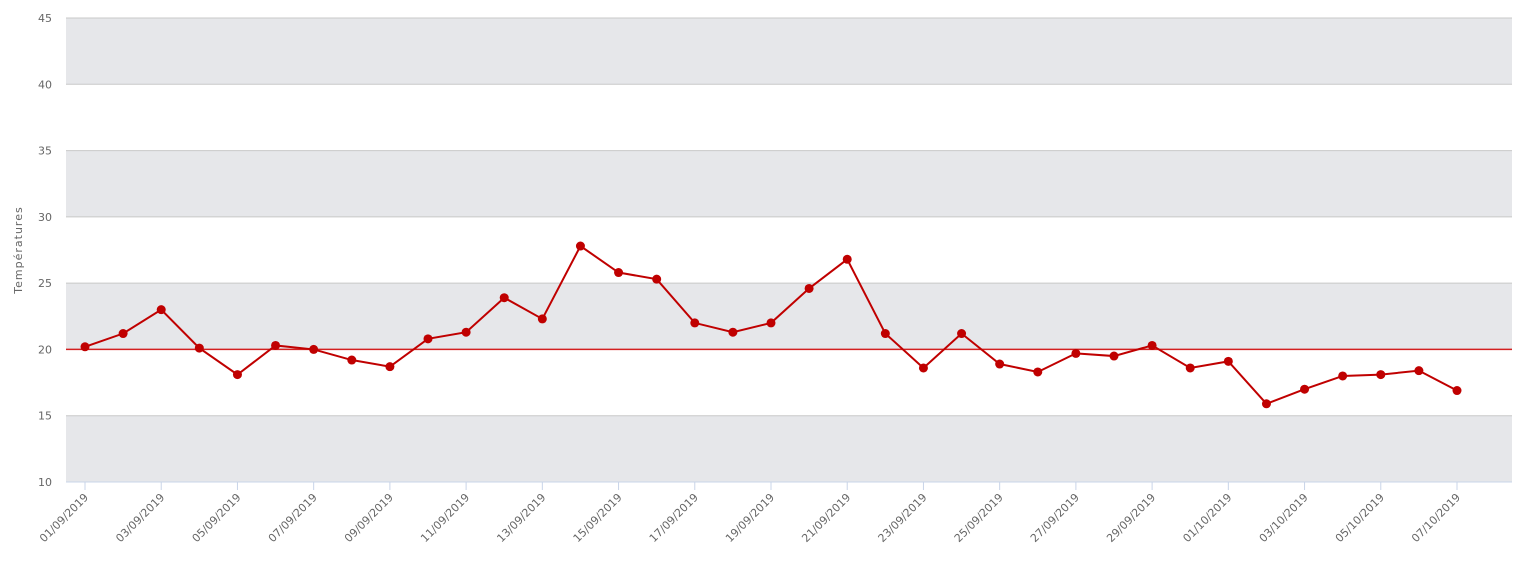  Describe the element at coordinates (45, 416) in the screenshot. I see `y-tick-label: 15` at that location.